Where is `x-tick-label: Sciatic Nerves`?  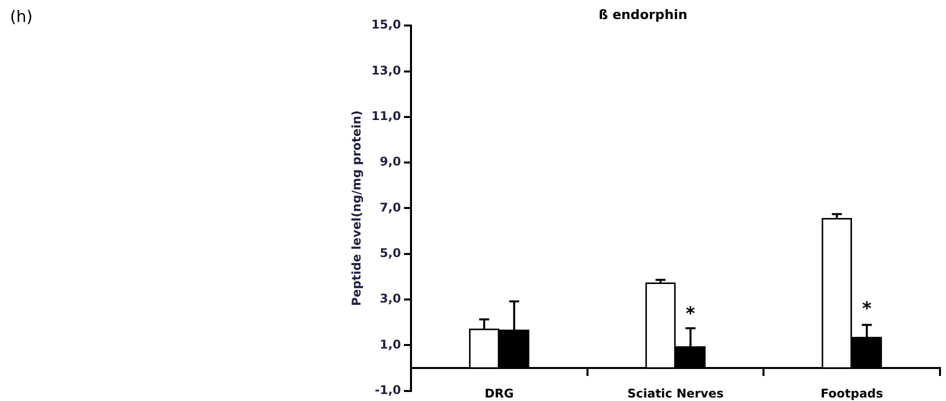 x-tick-label: Sciatic Nerves is located at coordinates (675, 393).